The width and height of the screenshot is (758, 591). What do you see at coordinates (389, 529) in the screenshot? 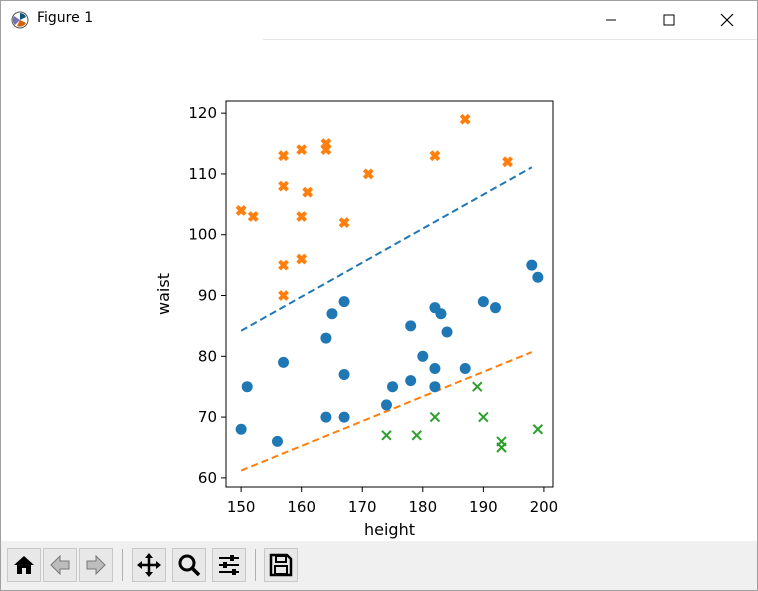
I see `x-axis-label: height` at bounding box center [389, 529].